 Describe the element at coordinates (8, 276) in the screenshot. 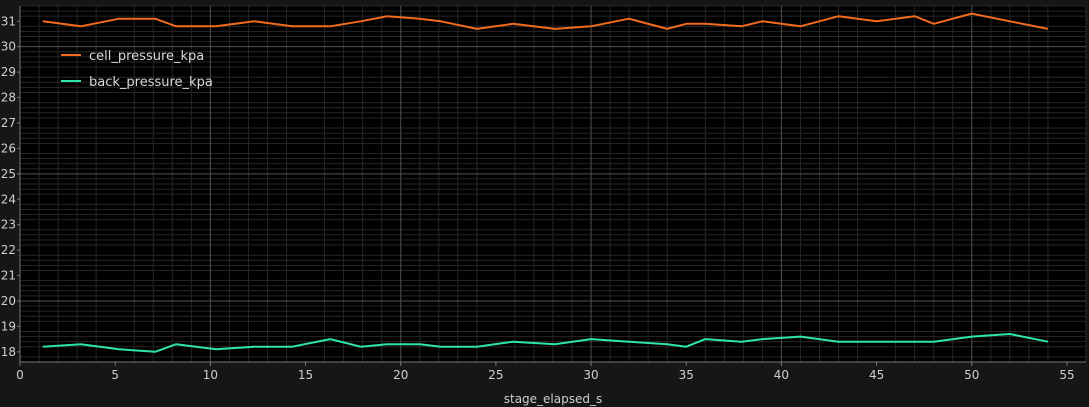

I see `y-tick-label: 21` at that location.